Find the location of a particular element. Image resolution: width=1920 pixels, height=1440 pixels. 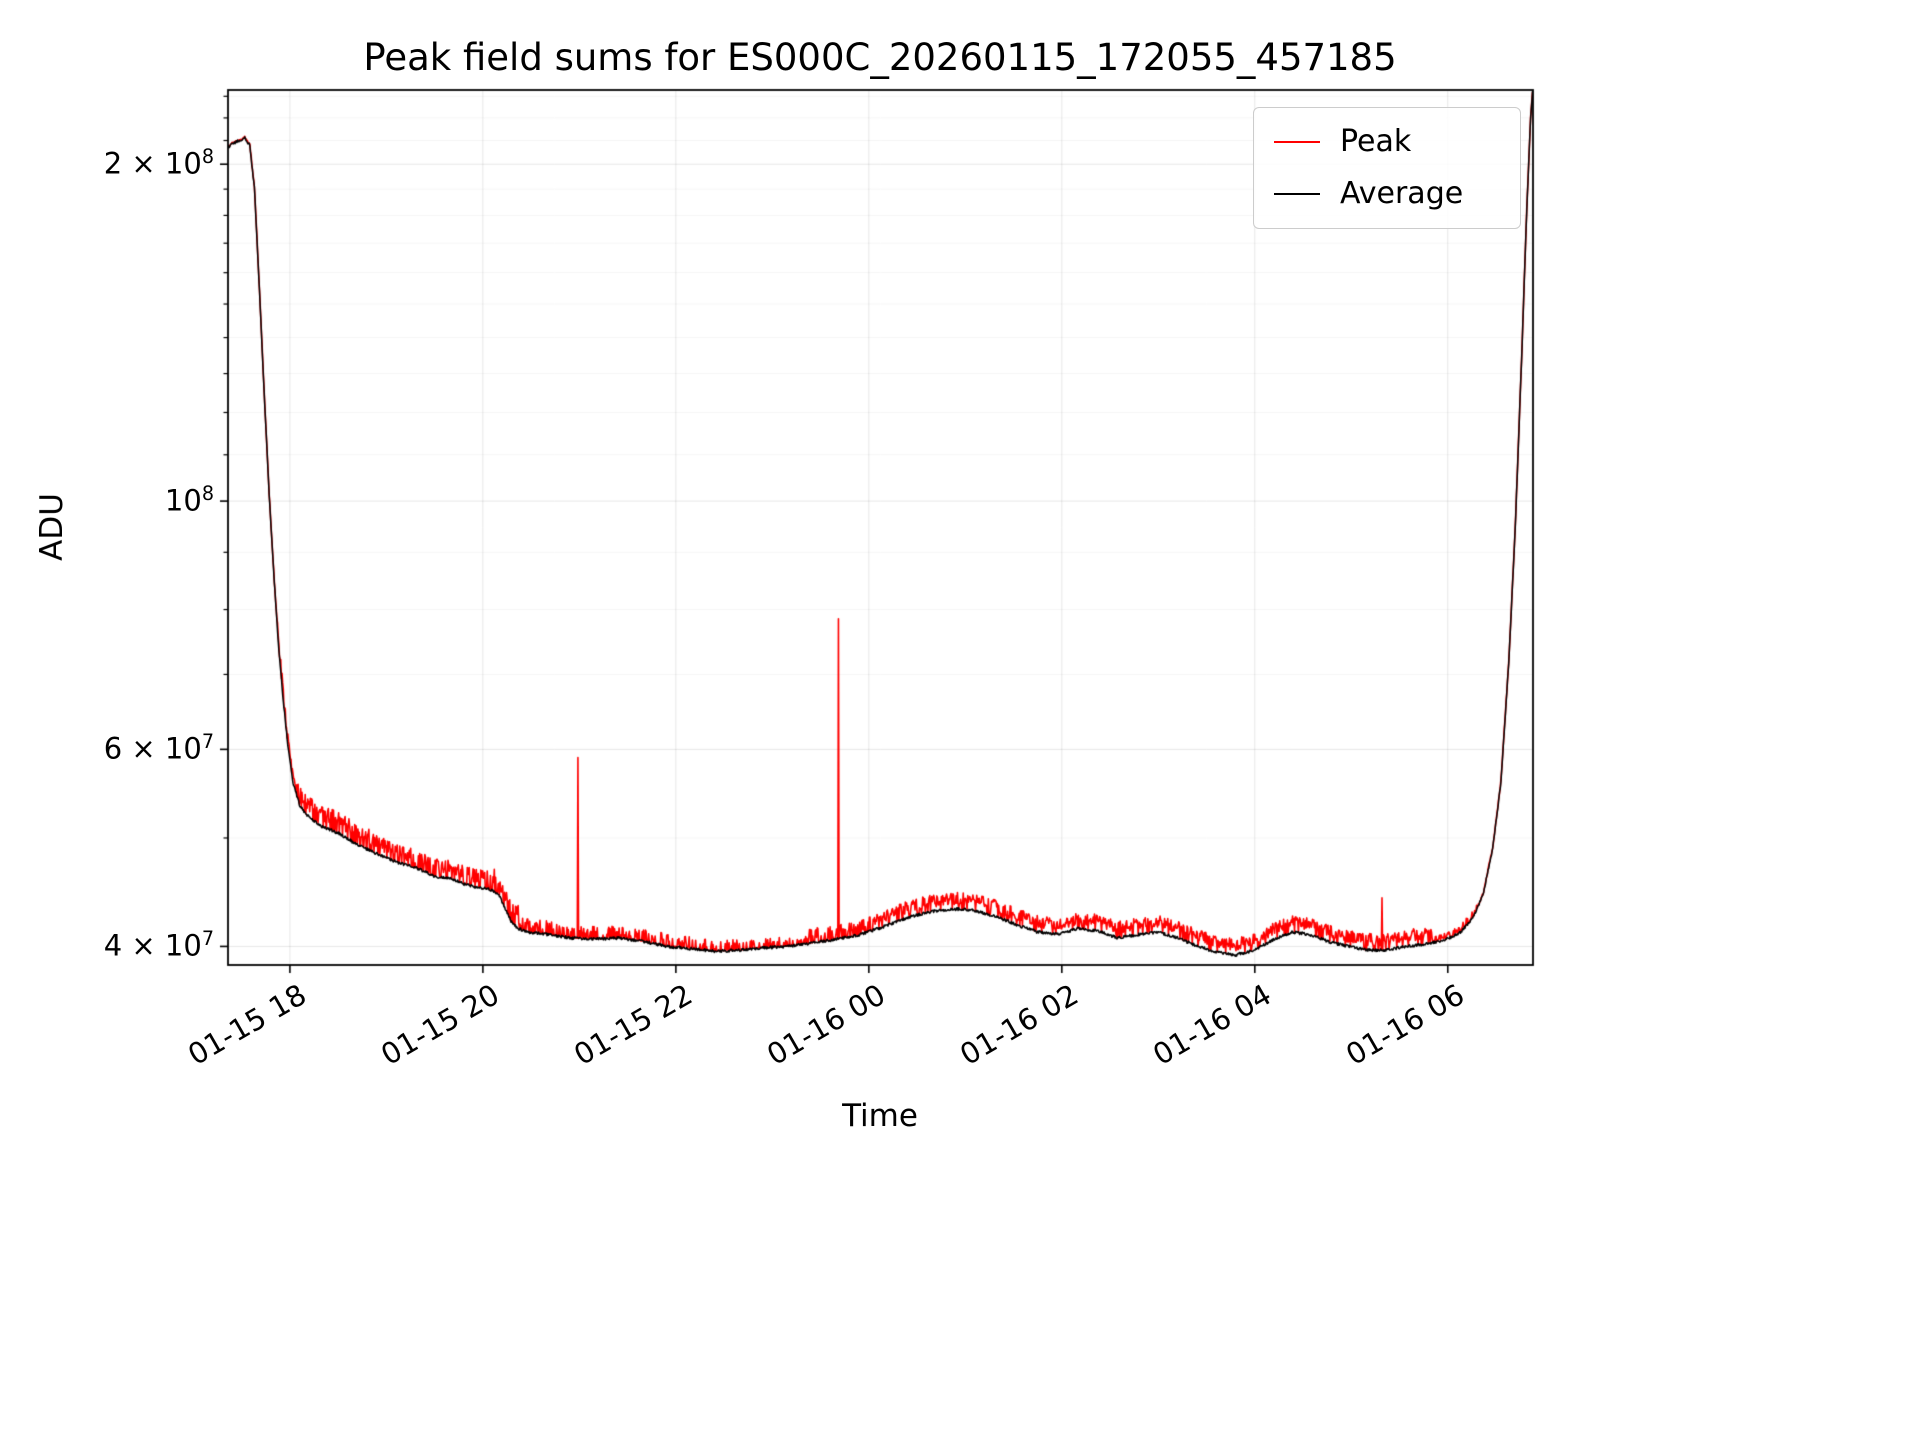

legend: Peak Average is located at coordinates (1387, 168).